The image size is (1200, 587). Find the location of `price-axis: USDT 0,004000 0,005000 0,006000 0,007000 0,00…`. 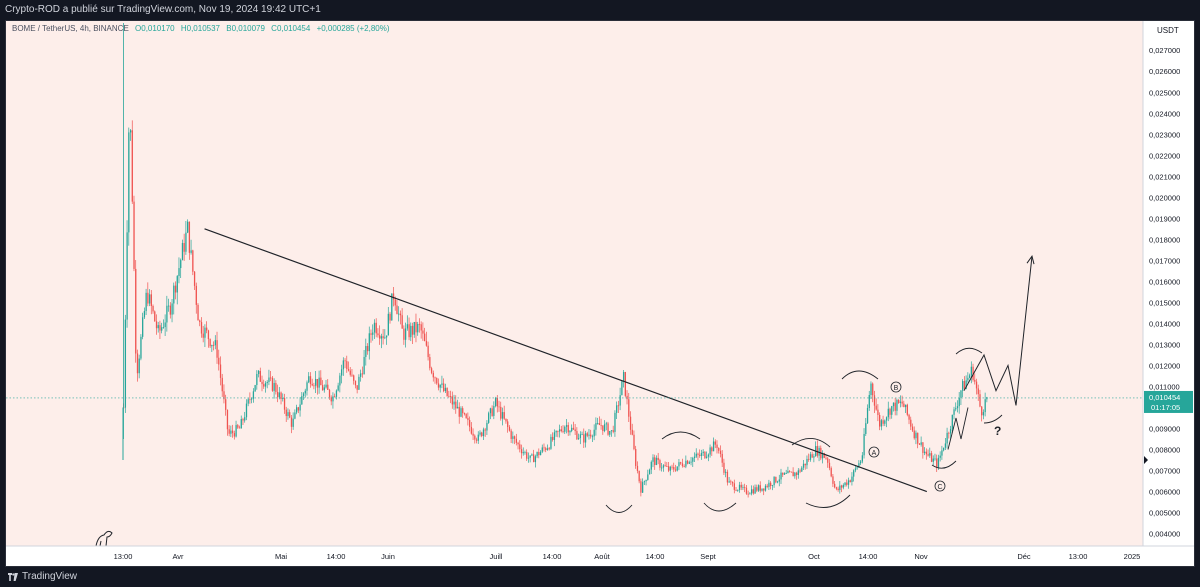

price-axis: USDT 0,004000 0,005000 0,006000 0,007000 0,00… is located at coordinates (1168, 293).